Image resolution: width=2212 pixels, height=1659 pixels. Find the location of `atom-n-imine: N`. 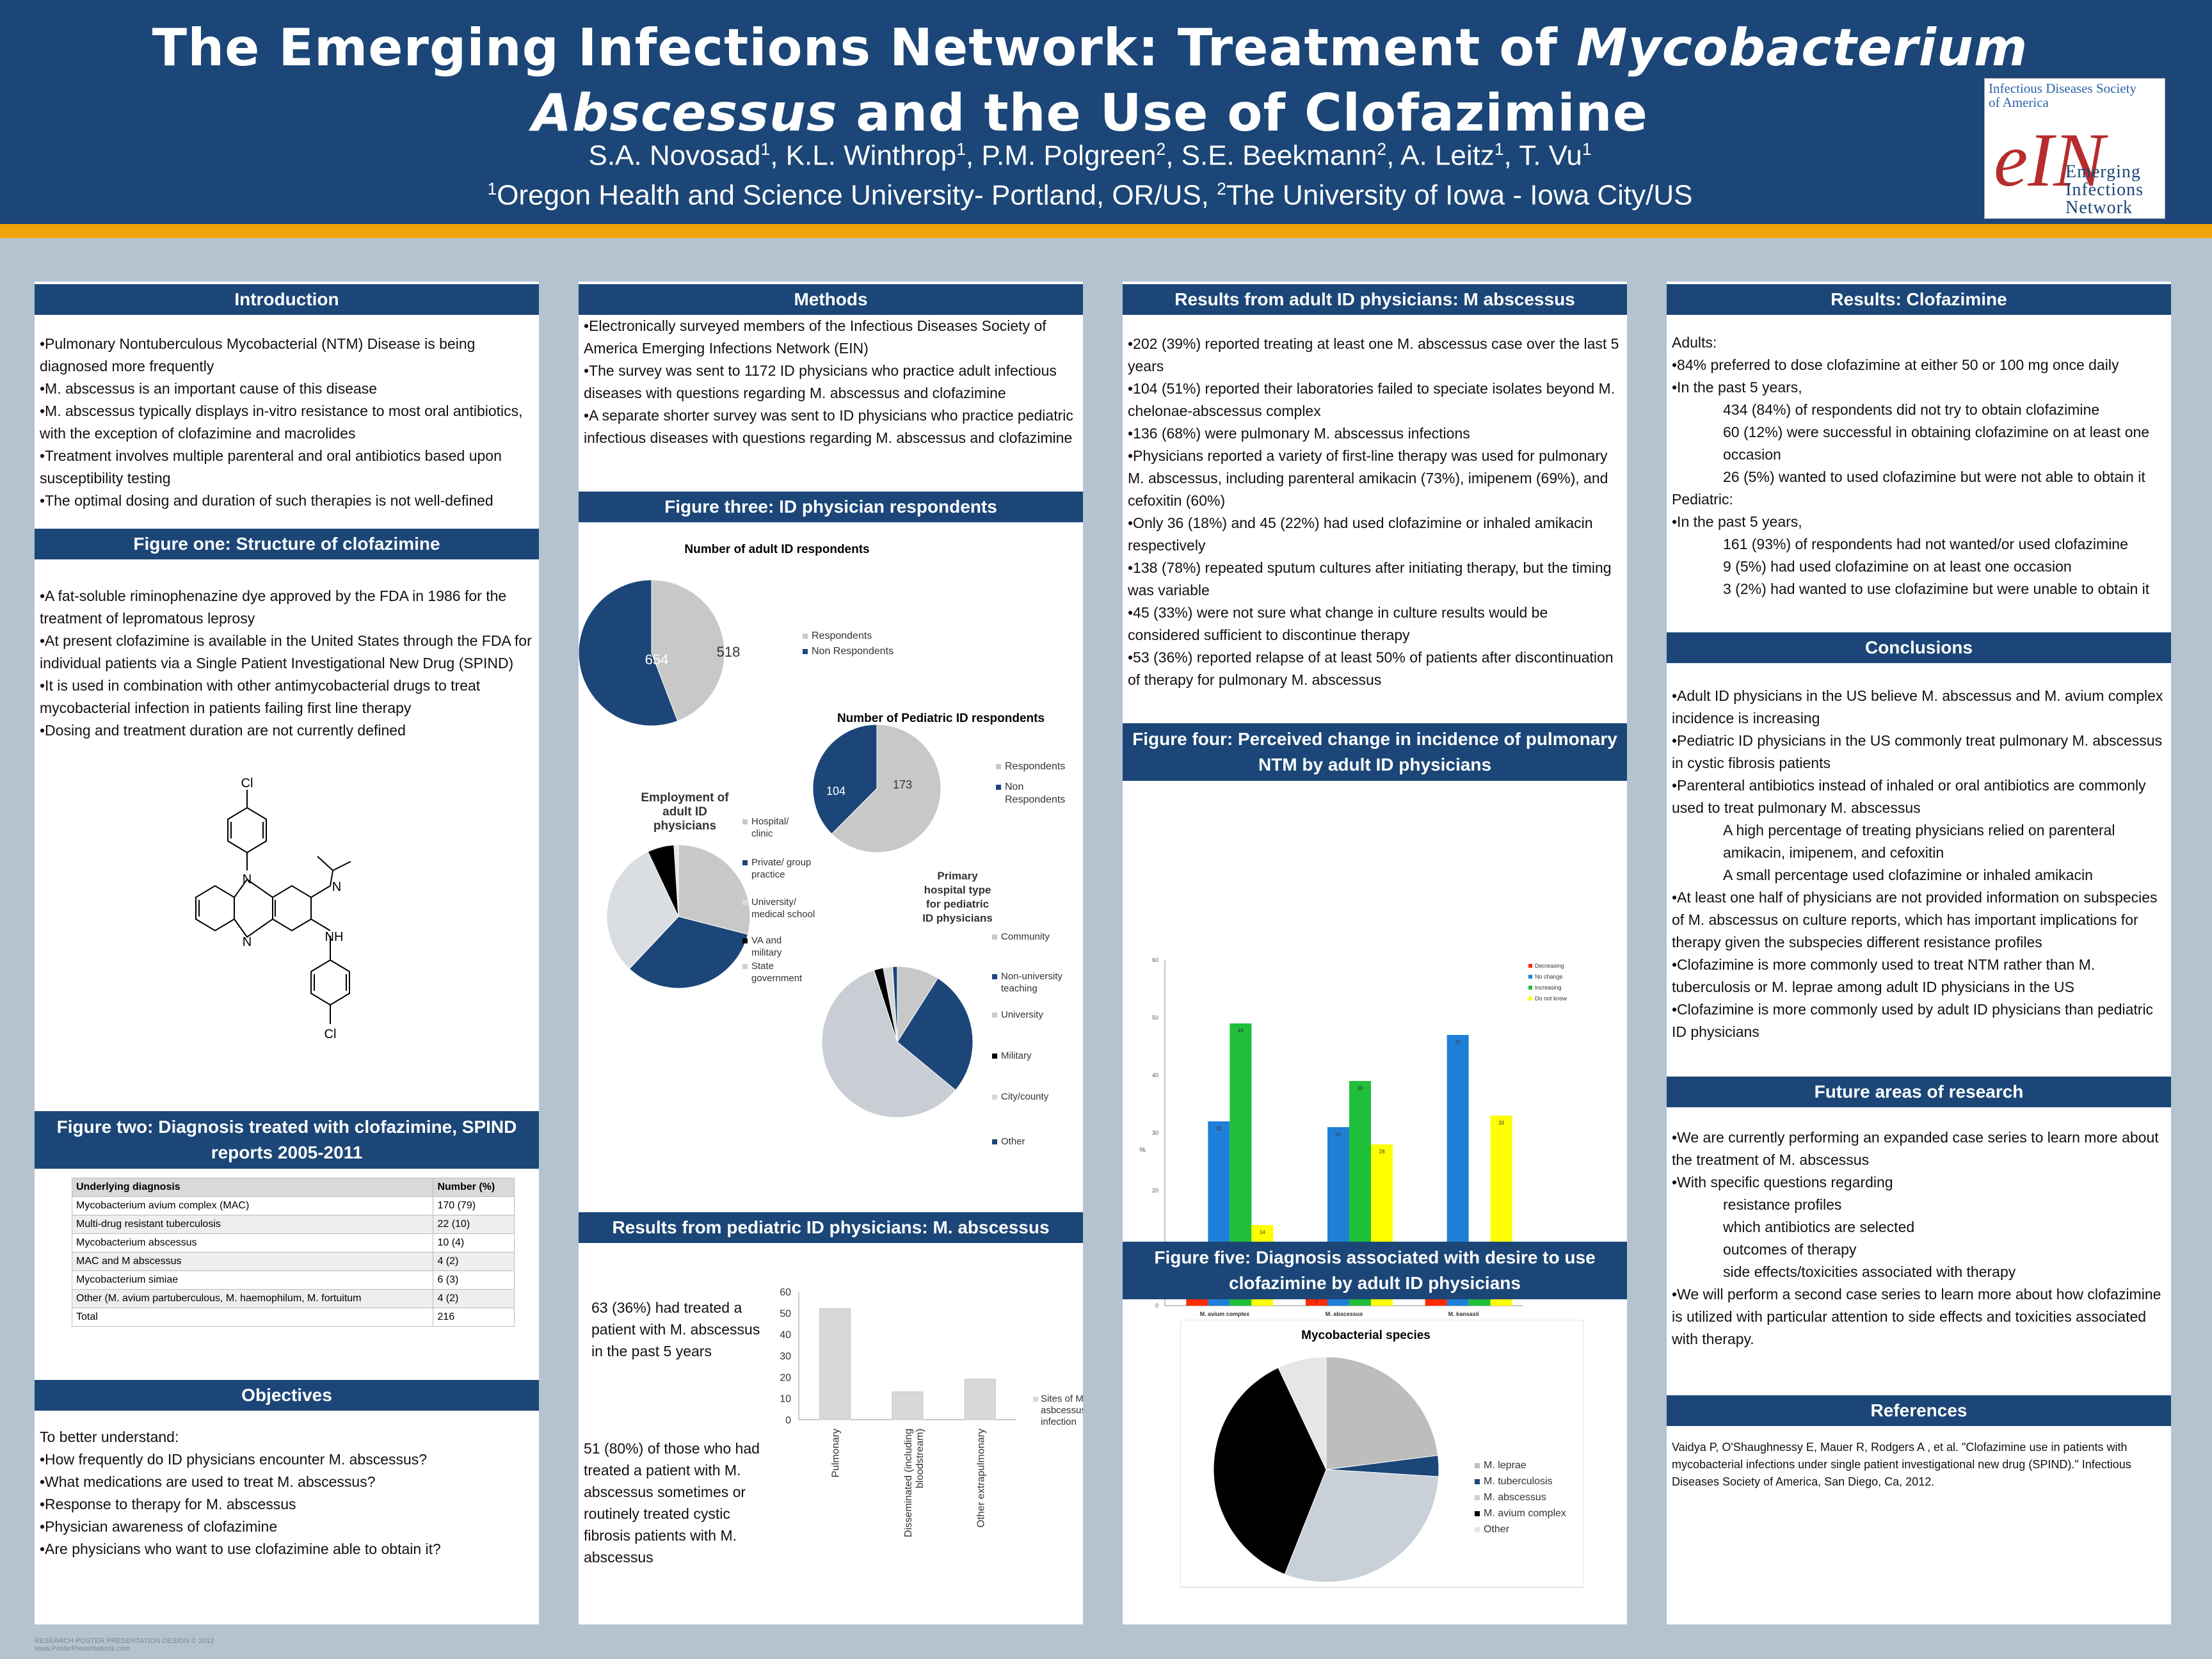

atom-n-imine: N is located at coordinates (336, 887).